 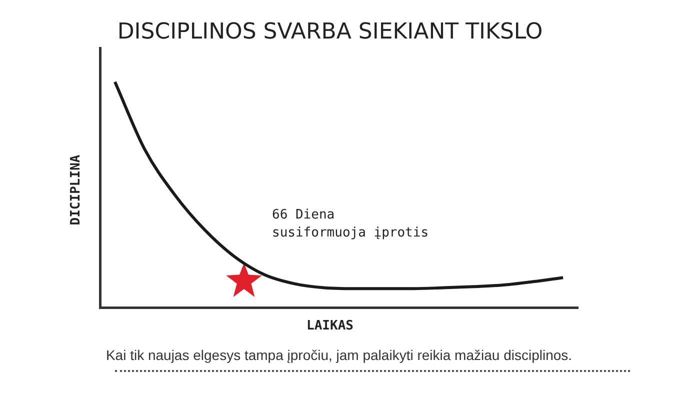 I want to click on y-axis-title: DICIPLINA, so click(x=76, y=190).